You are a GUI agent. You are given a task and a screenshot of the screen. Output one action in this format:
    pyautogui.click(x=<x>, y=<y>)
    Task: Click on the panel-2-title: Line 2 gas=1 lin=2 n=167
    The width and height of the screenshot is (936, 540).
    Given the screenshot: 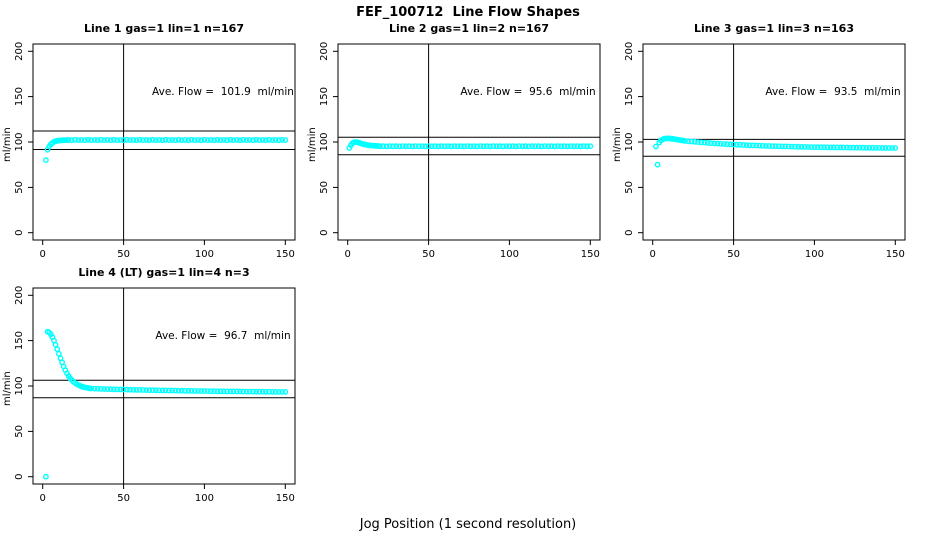 What is the action you would take?
    pyautogui.click(x=468, y=28)
    